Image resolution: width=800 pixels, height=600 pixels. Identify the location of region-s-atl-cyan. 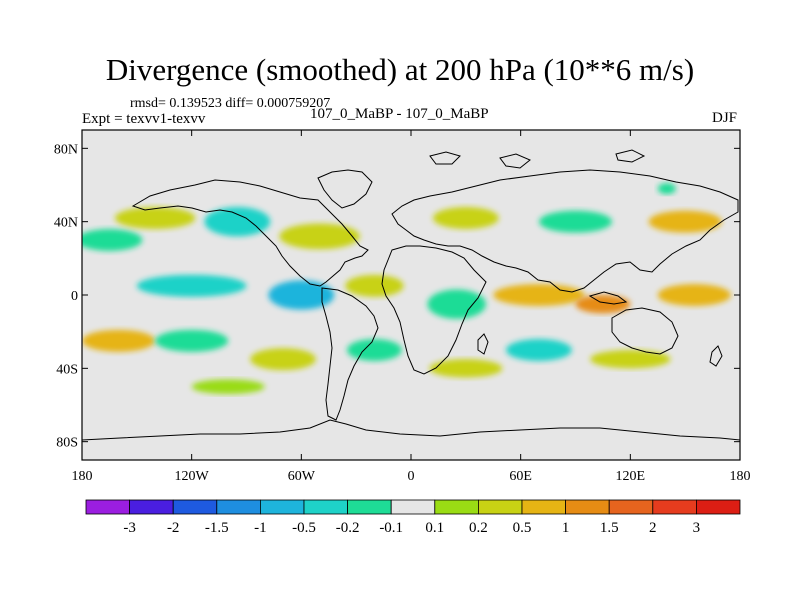
(374, 350).